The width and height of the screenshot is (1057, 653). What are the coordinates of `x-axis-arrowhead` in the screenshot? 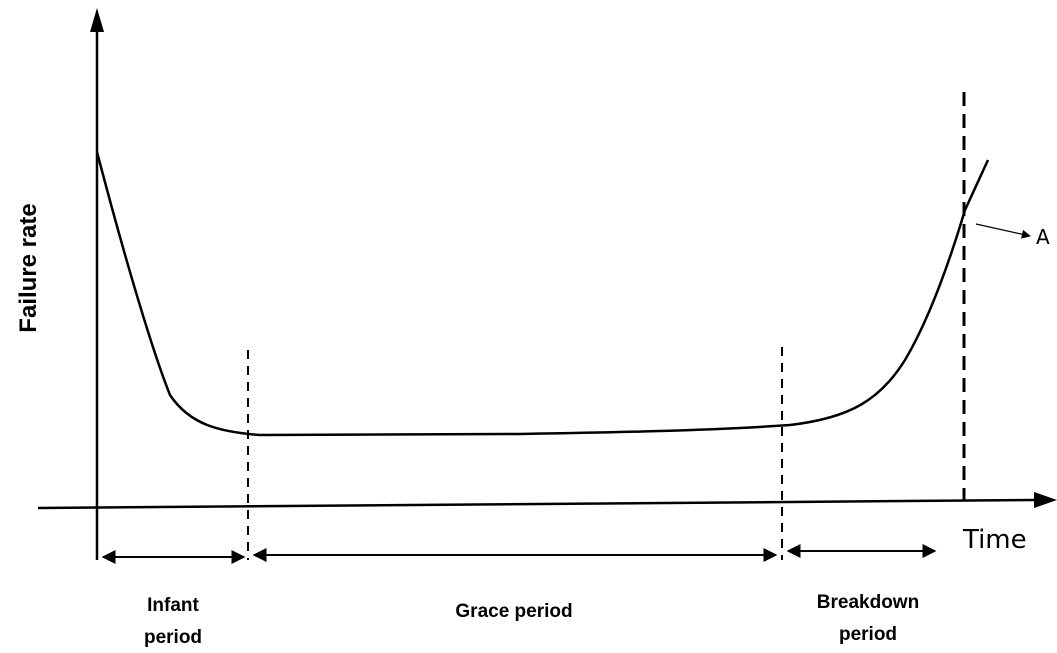 It's located at (1045, 500).